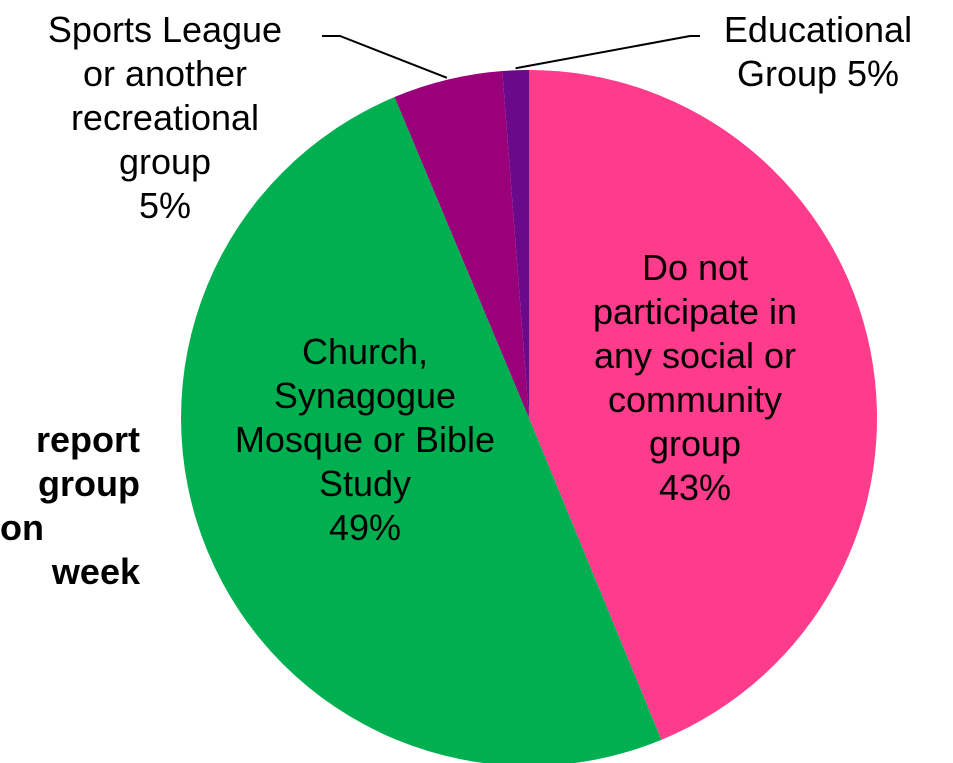 Image resolution: width=953 pixels, height=763 pixels. Describe the element at coordinates (365, 483) in the screenshot. I see `label-line: Study` at that location.